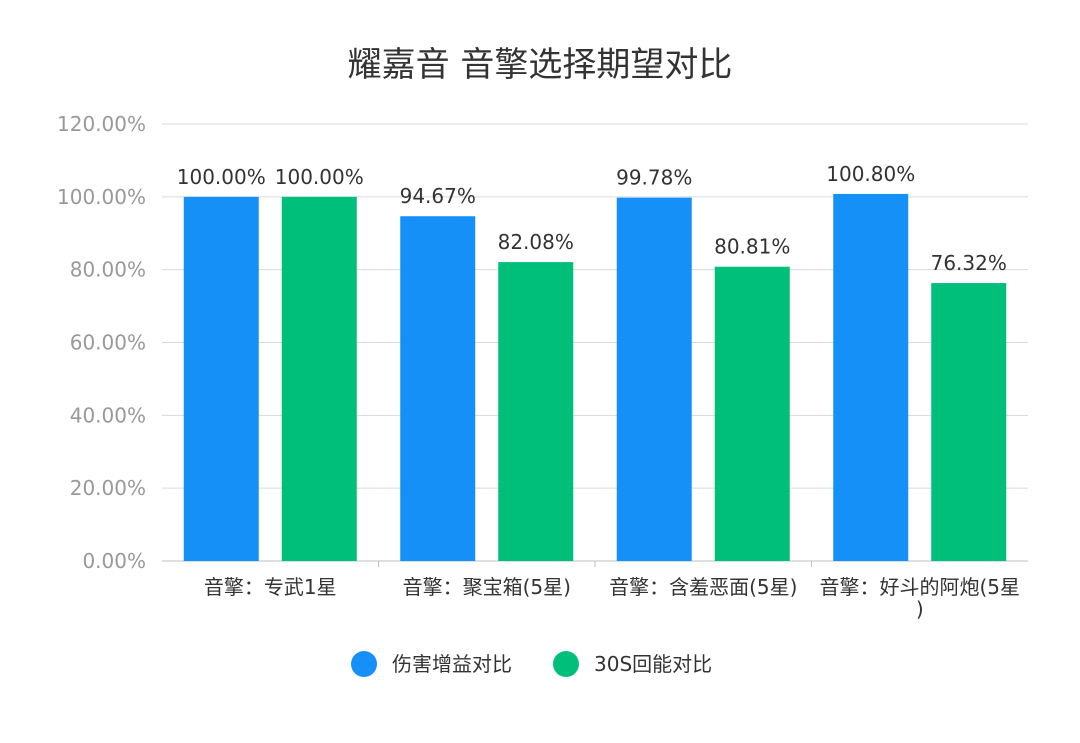 The width and height of the screenshot is (1080, 743). What do you see at coordinates (752, 247) in the screenshot?
I see `data-label: 80.81%` at bounding box center [752, 247].